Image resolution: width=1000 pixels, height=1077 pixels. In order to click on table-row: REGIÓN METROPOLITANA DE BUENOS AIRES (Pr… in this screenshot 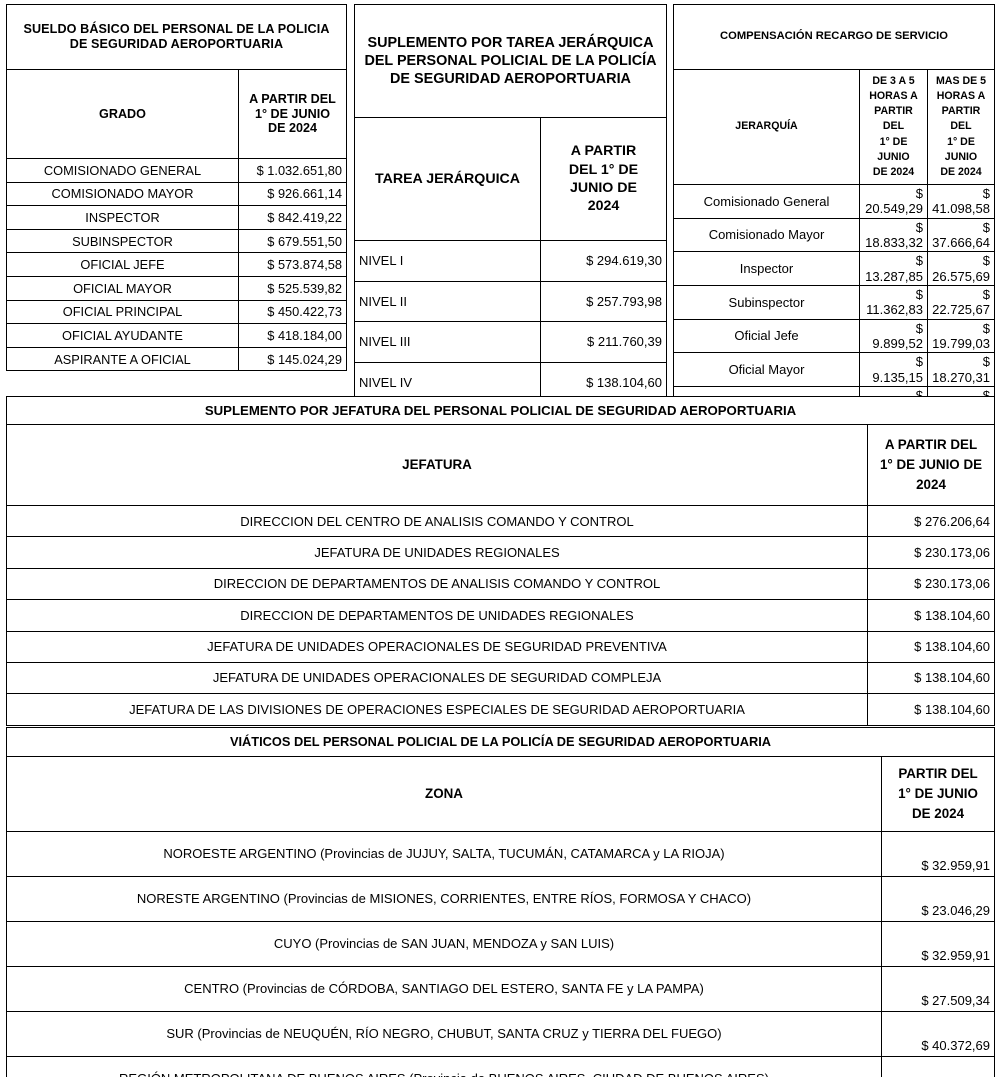, I will do `click(501, 1066)`.